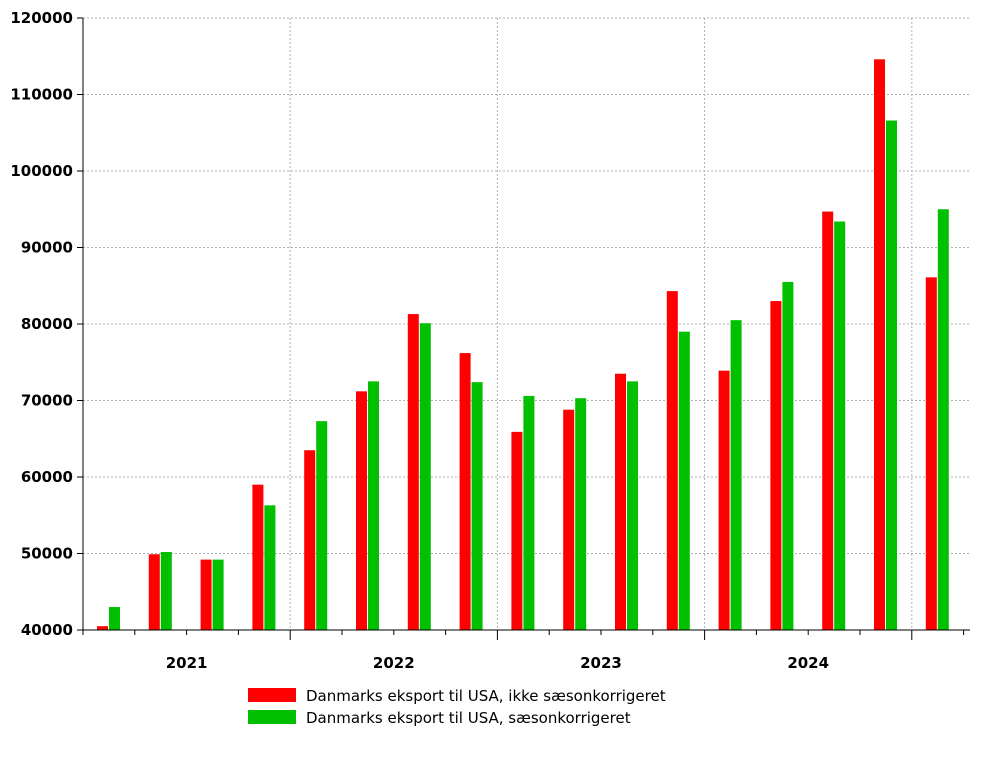 The width and height of the screenshot is (1000, 760). Describe the element at coordinates (601, 663) in the screenshot. I see `x-tick-label: 2023` at that location.